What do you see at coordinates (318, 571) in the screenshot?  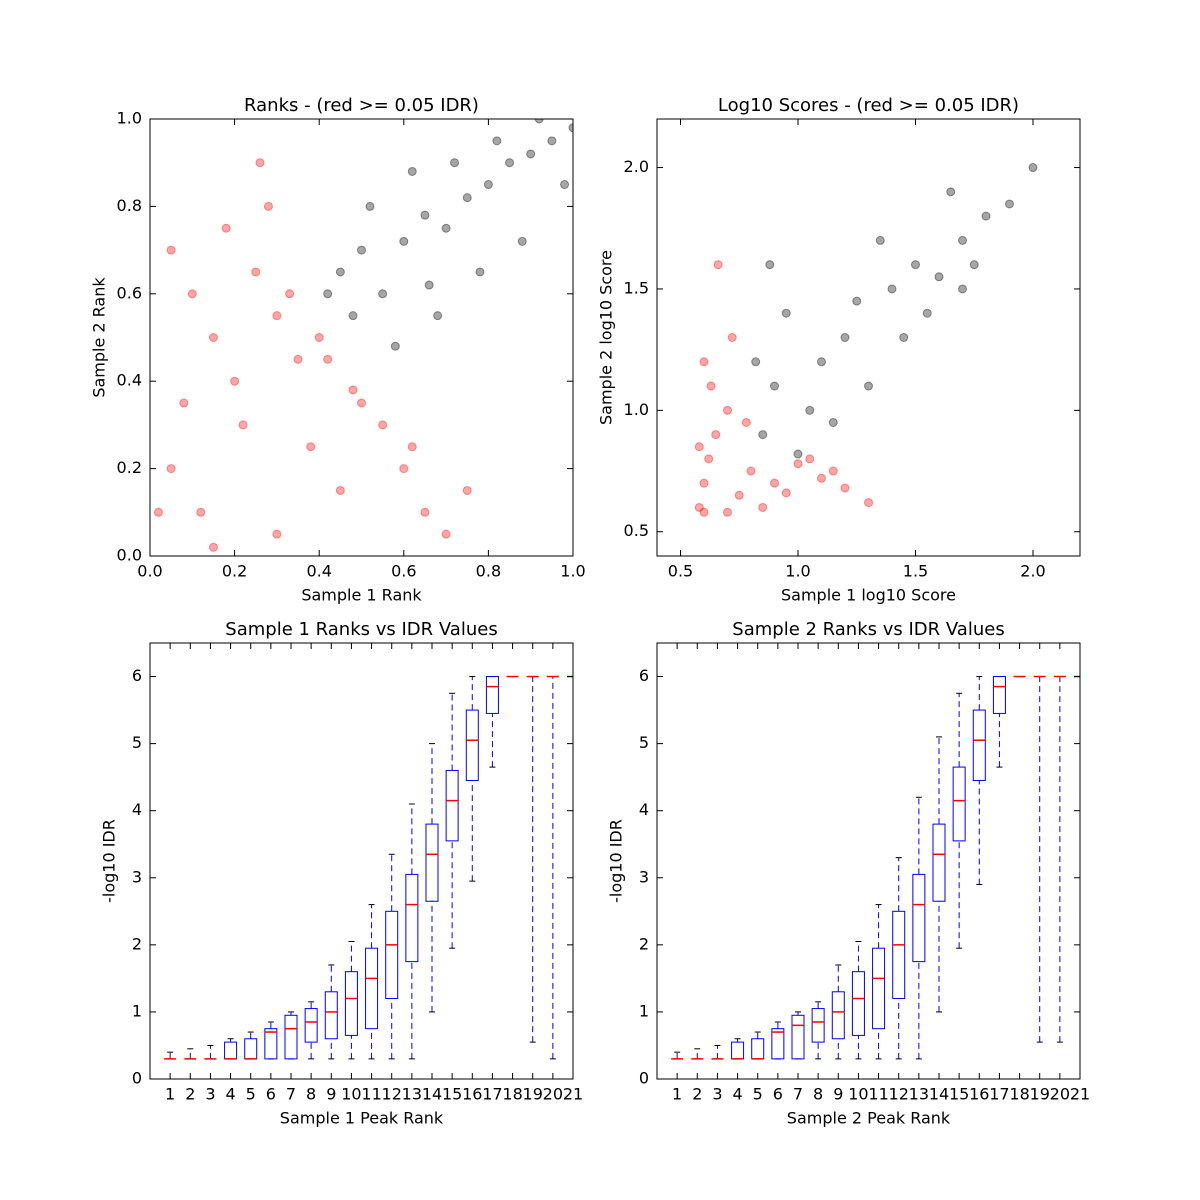 I see `x-tick-label: 0.4` at bounding box center [318, 571].